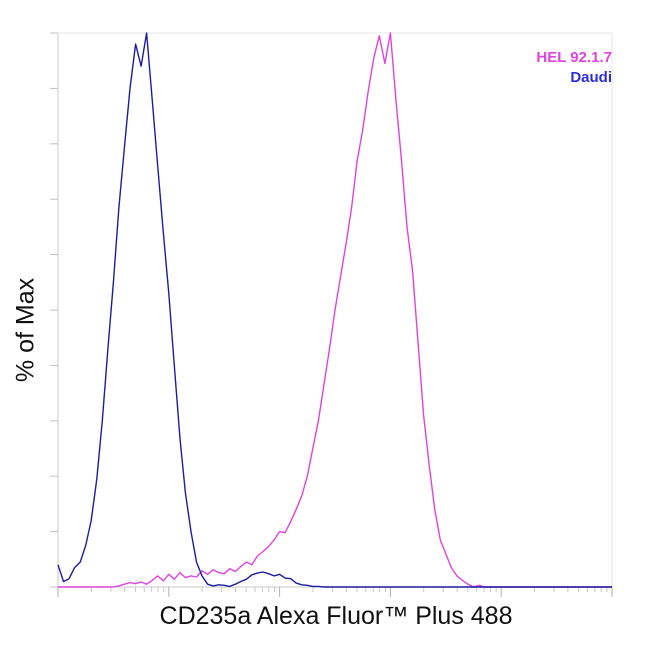 The width and height of the screenshot is (650, 650). Describe the element at coordinates (336, 616) in the screenshot. I see `x-axis-label: CD235a Alexa Fluor™ Plus 488` at that location.